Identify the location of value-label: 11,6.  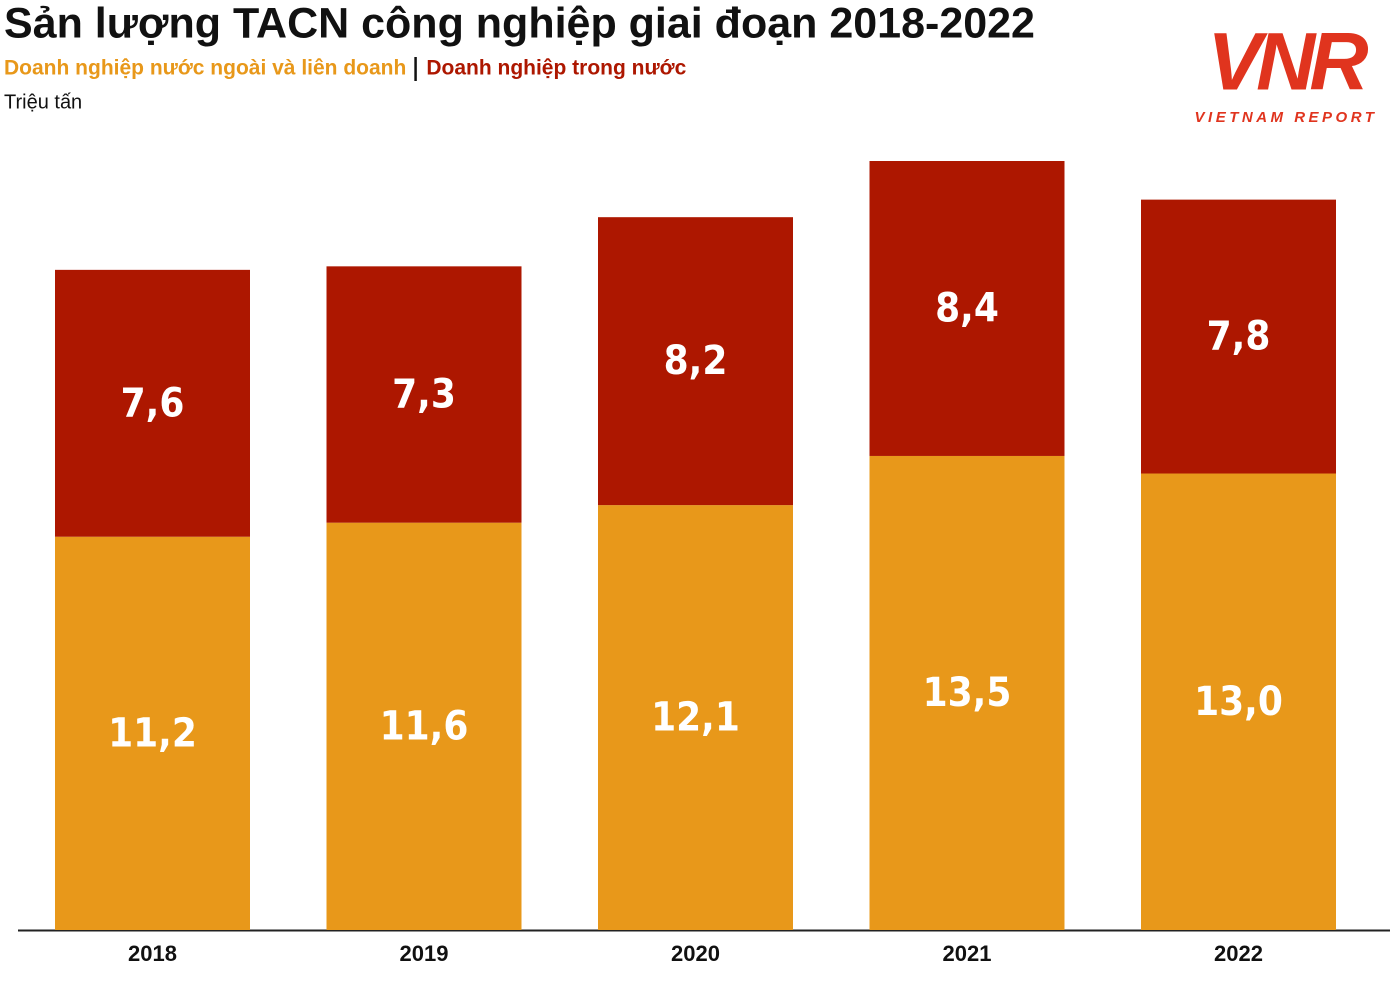
(424, 726).